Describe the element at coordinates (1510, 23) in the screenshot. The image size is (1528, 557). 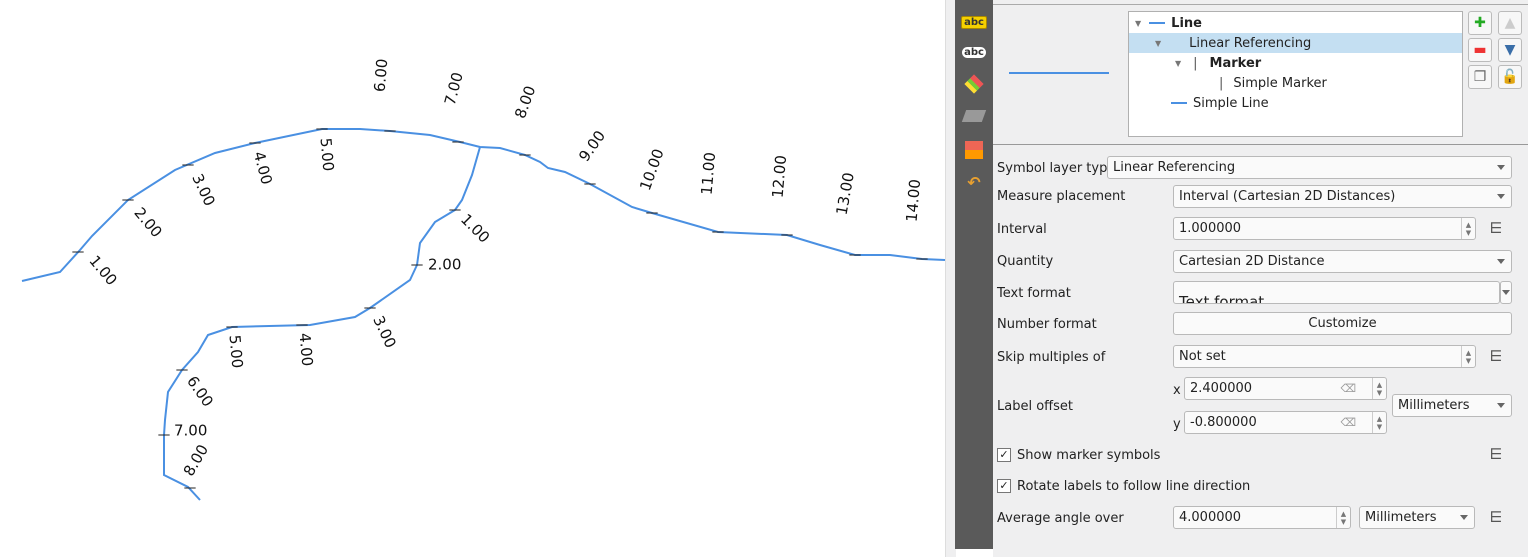
I see `move-up-button: ▲` at that location.